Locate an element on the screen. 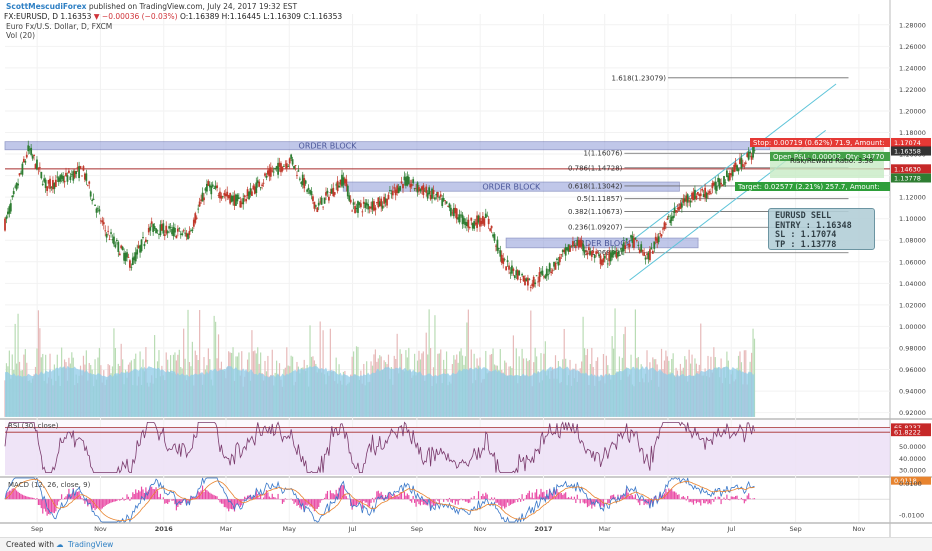  rsi-band is located at coordinates (447, 451).